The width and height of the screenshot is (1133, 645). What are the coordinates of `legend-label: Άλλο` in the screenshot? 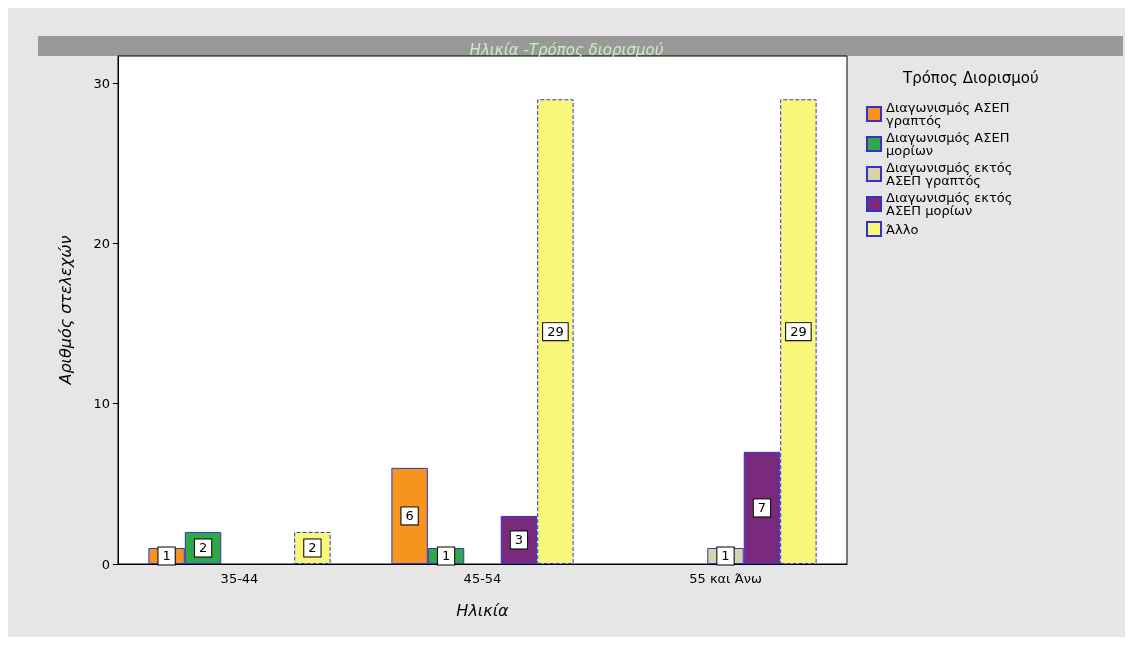 It's located at (902, 229).